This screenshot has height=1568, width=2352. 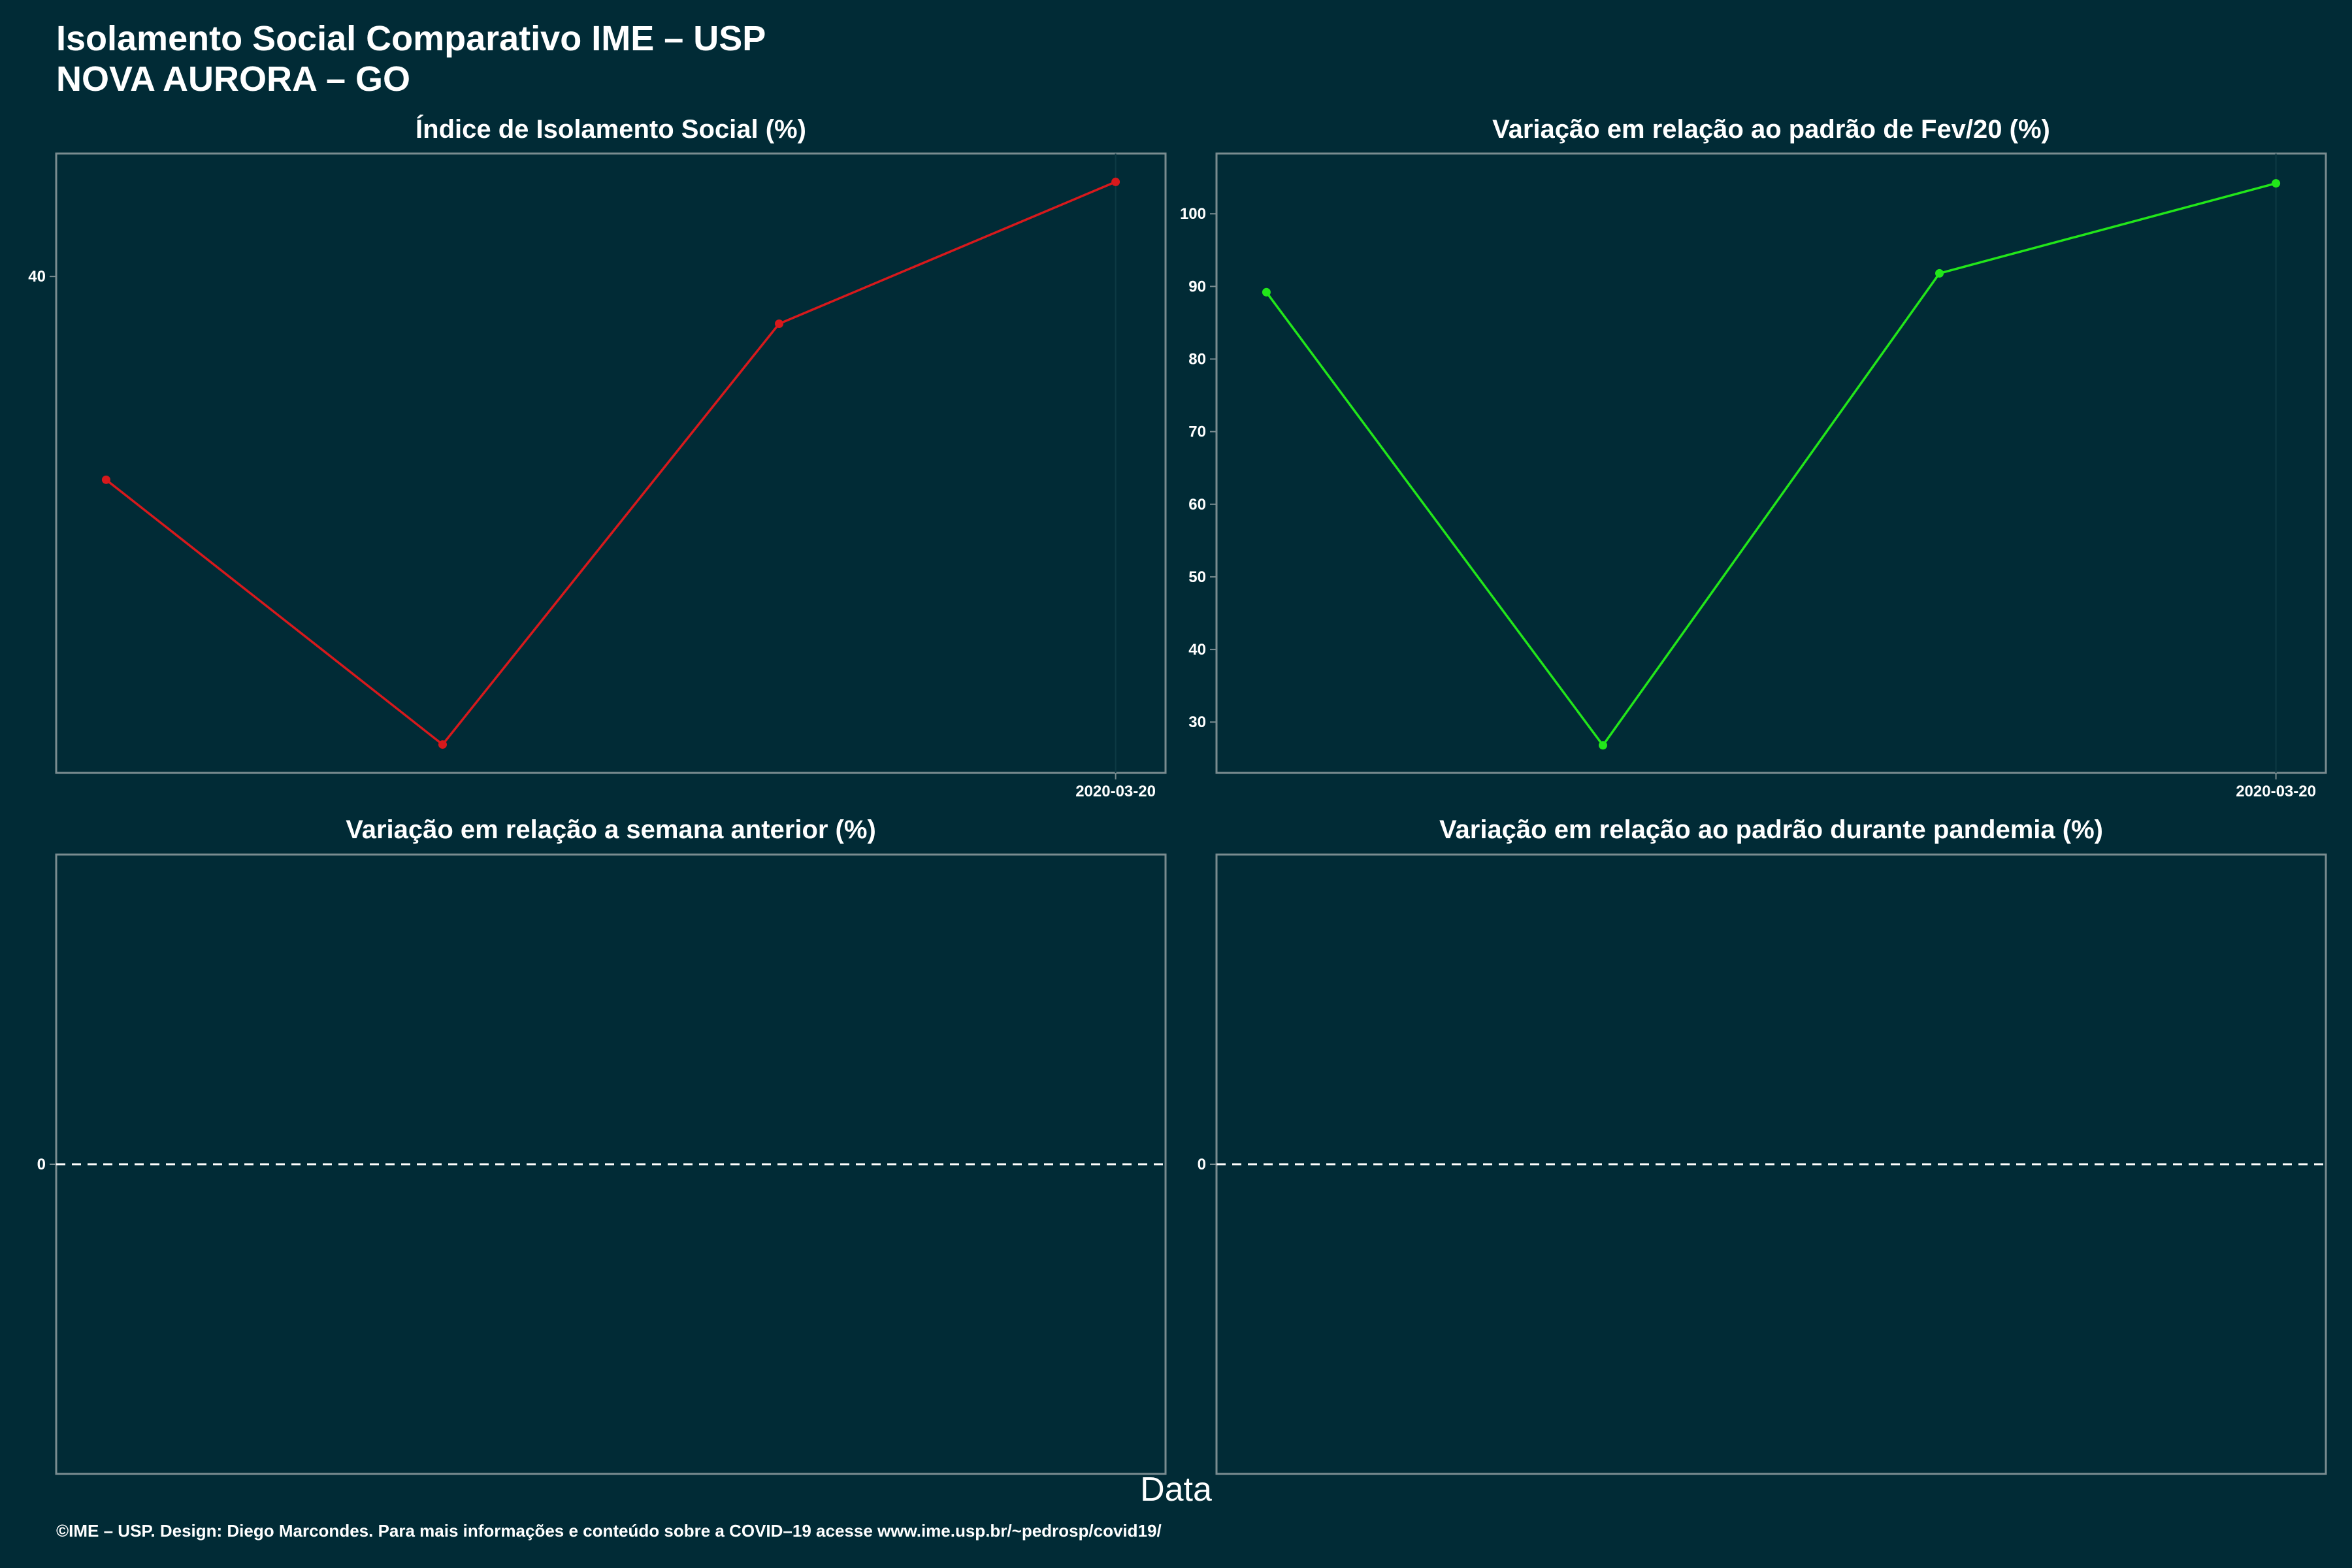 I want to click on y-tick-label: 70, so click(x=1197, y=432).